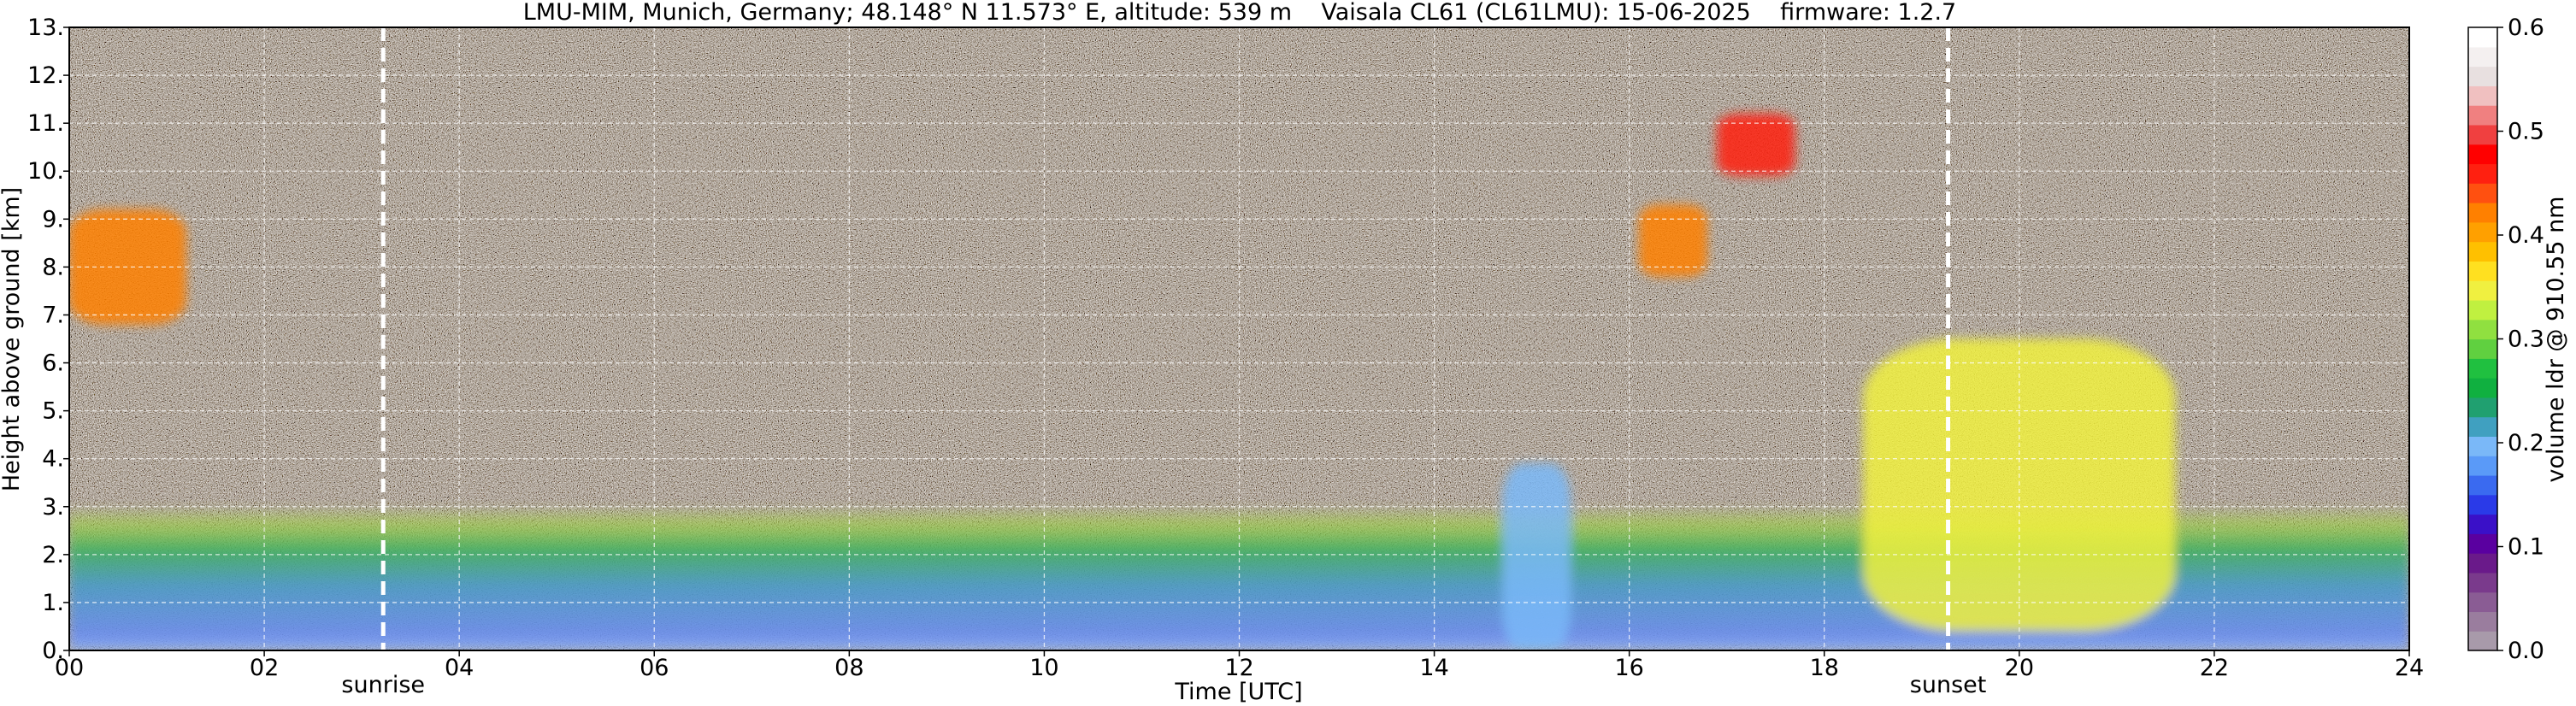  I want to click on colorbar-tick-label: 0.6, so click(2526, 28).